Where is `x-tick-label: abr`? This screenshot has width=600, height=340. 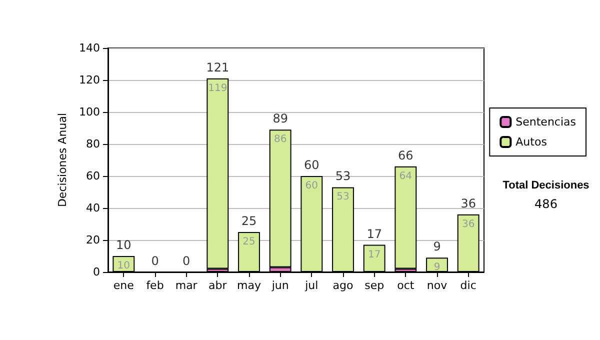 x-tick-label: abr is located at coordinates (218, 285).